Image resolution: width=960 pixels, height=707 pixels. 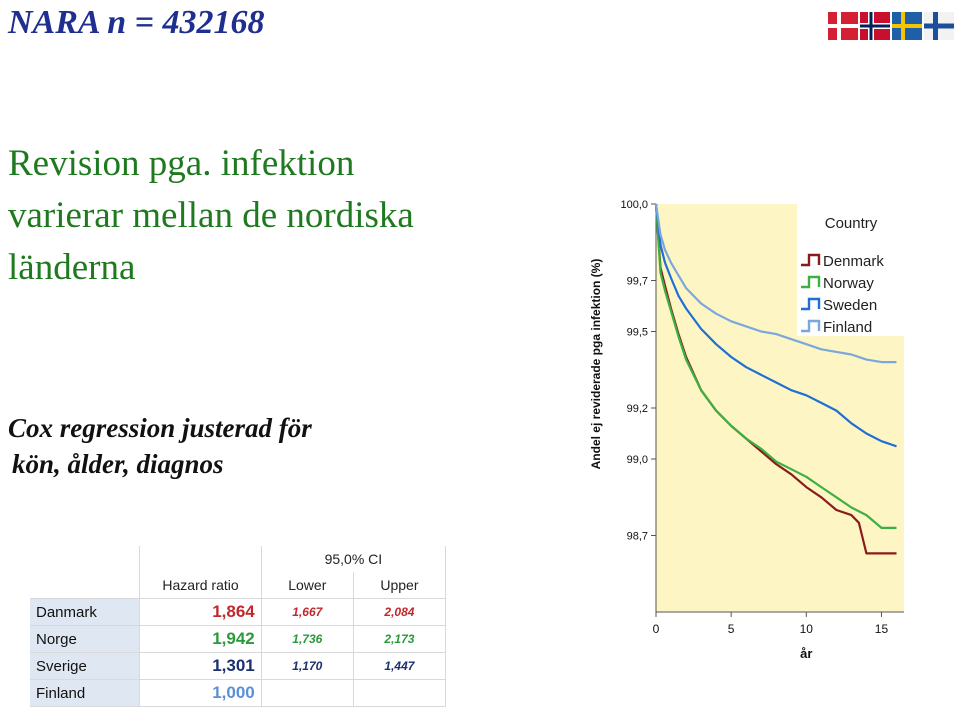 I want to click on y-tick-label: 99,5, so click(x=637, y=333).